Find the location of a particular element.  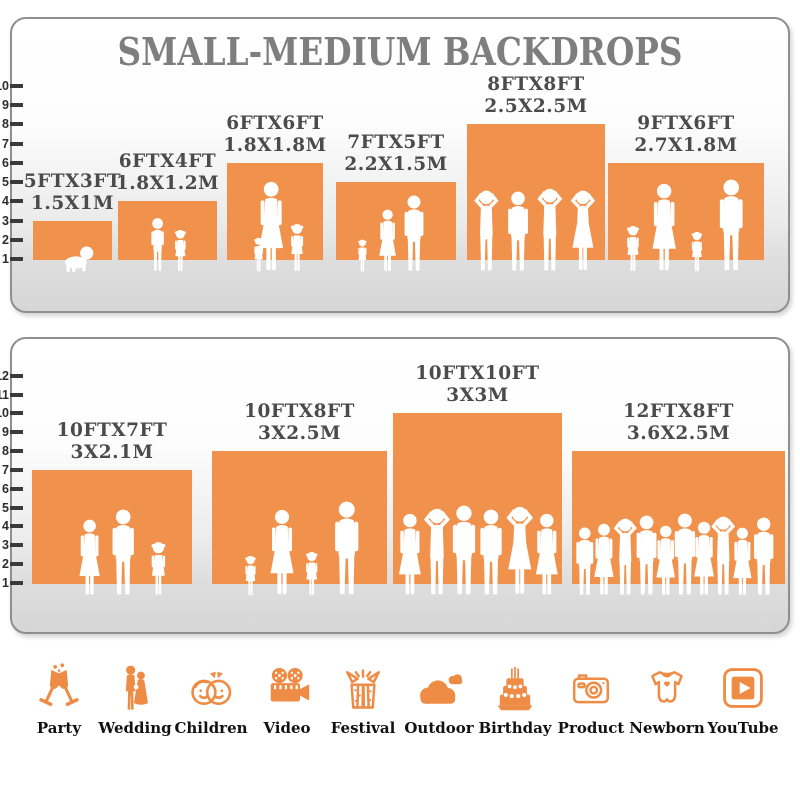

size-label-feet: 6FTX4FT is located at coordinates (167, 162).